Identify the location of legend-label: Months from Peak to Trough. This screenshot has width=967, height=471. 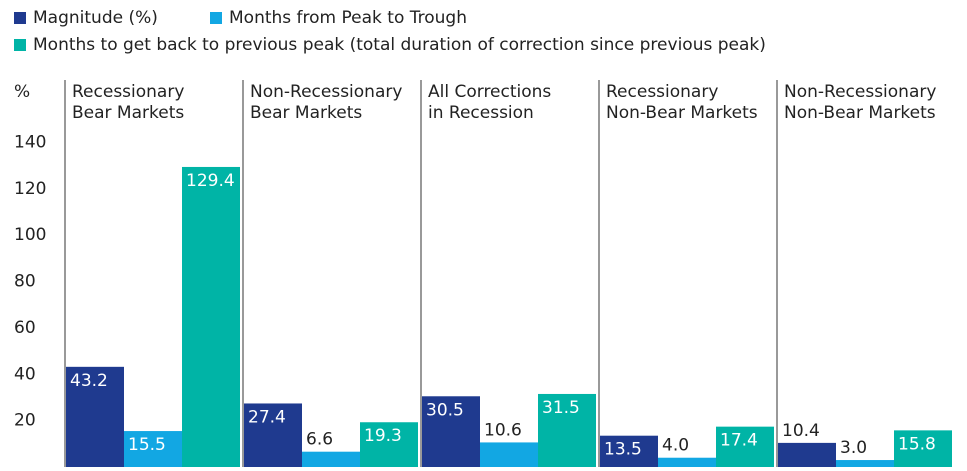
(348, 18).